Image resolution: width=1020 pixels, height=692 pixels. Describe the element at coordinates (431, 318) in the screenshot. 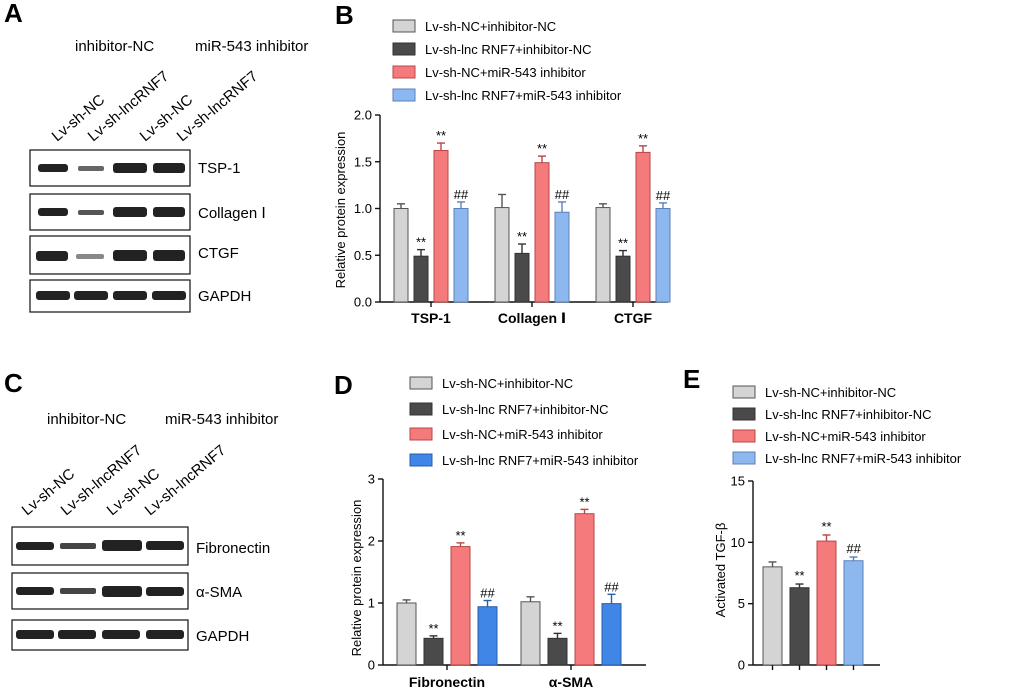

I see `b-category-label: TSP-1` at that location.